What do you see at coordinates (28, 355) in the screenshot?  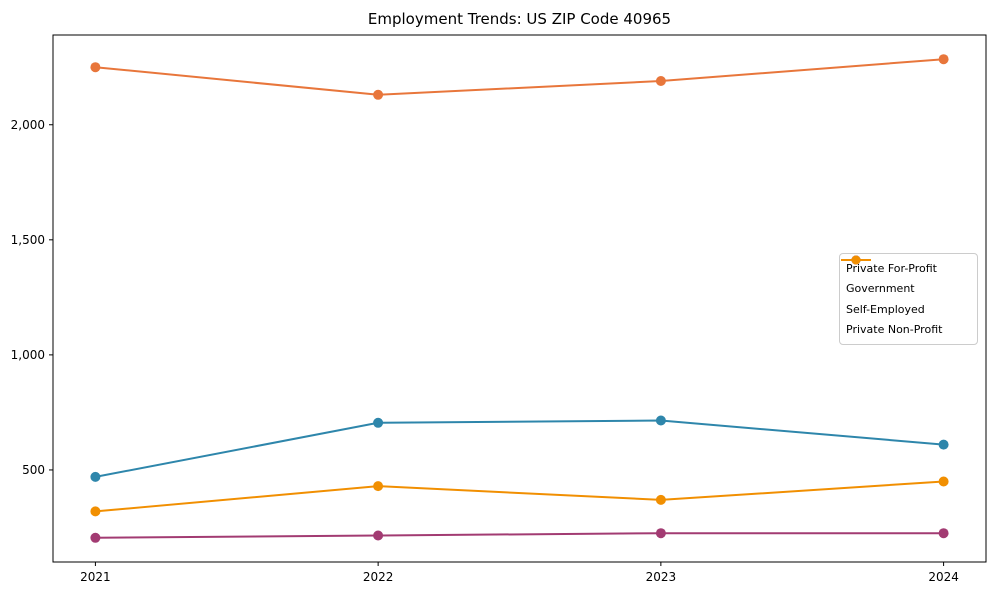 I see `y-tick-label: 1,000` at bounding box center [28, 355].